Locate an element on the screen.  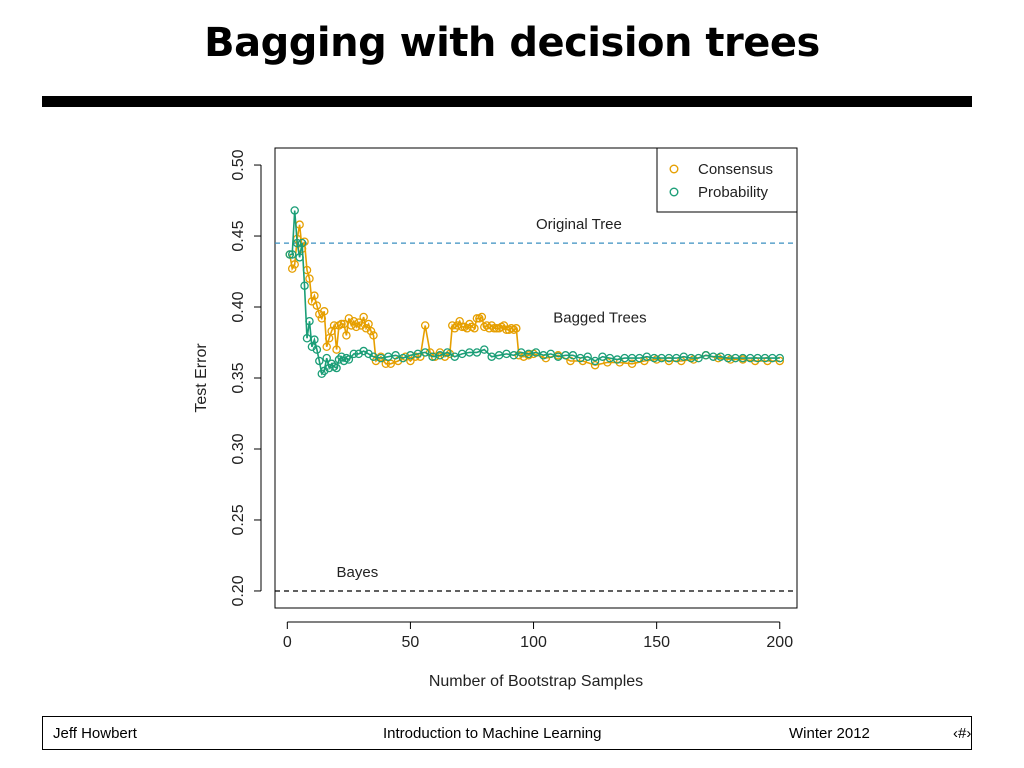
series-probability is located at coordinates (535, 292).